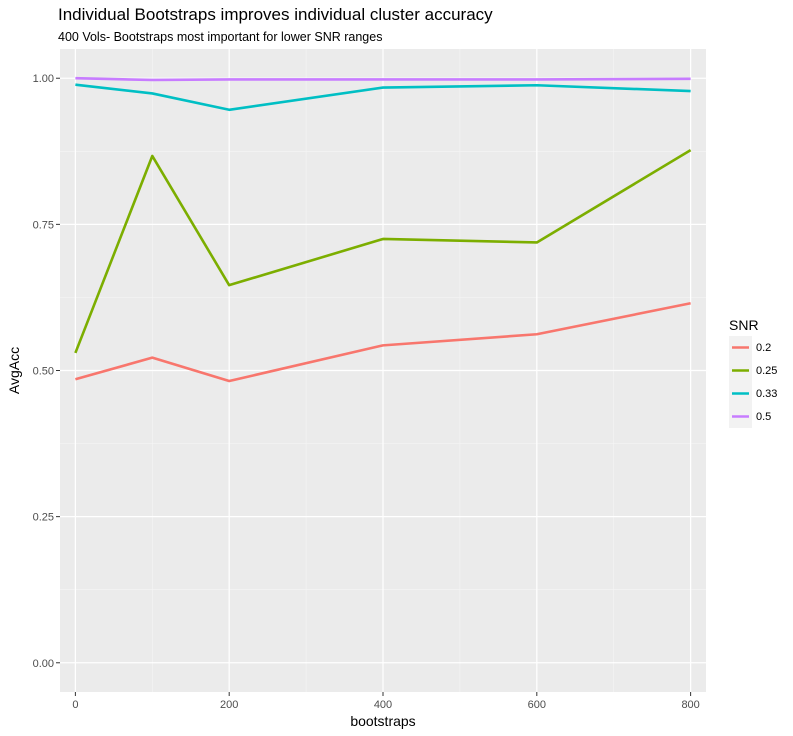  Describe the element at coordinates (75, 705) in the screenshot. I see `x-tick-label: 0` at that location.